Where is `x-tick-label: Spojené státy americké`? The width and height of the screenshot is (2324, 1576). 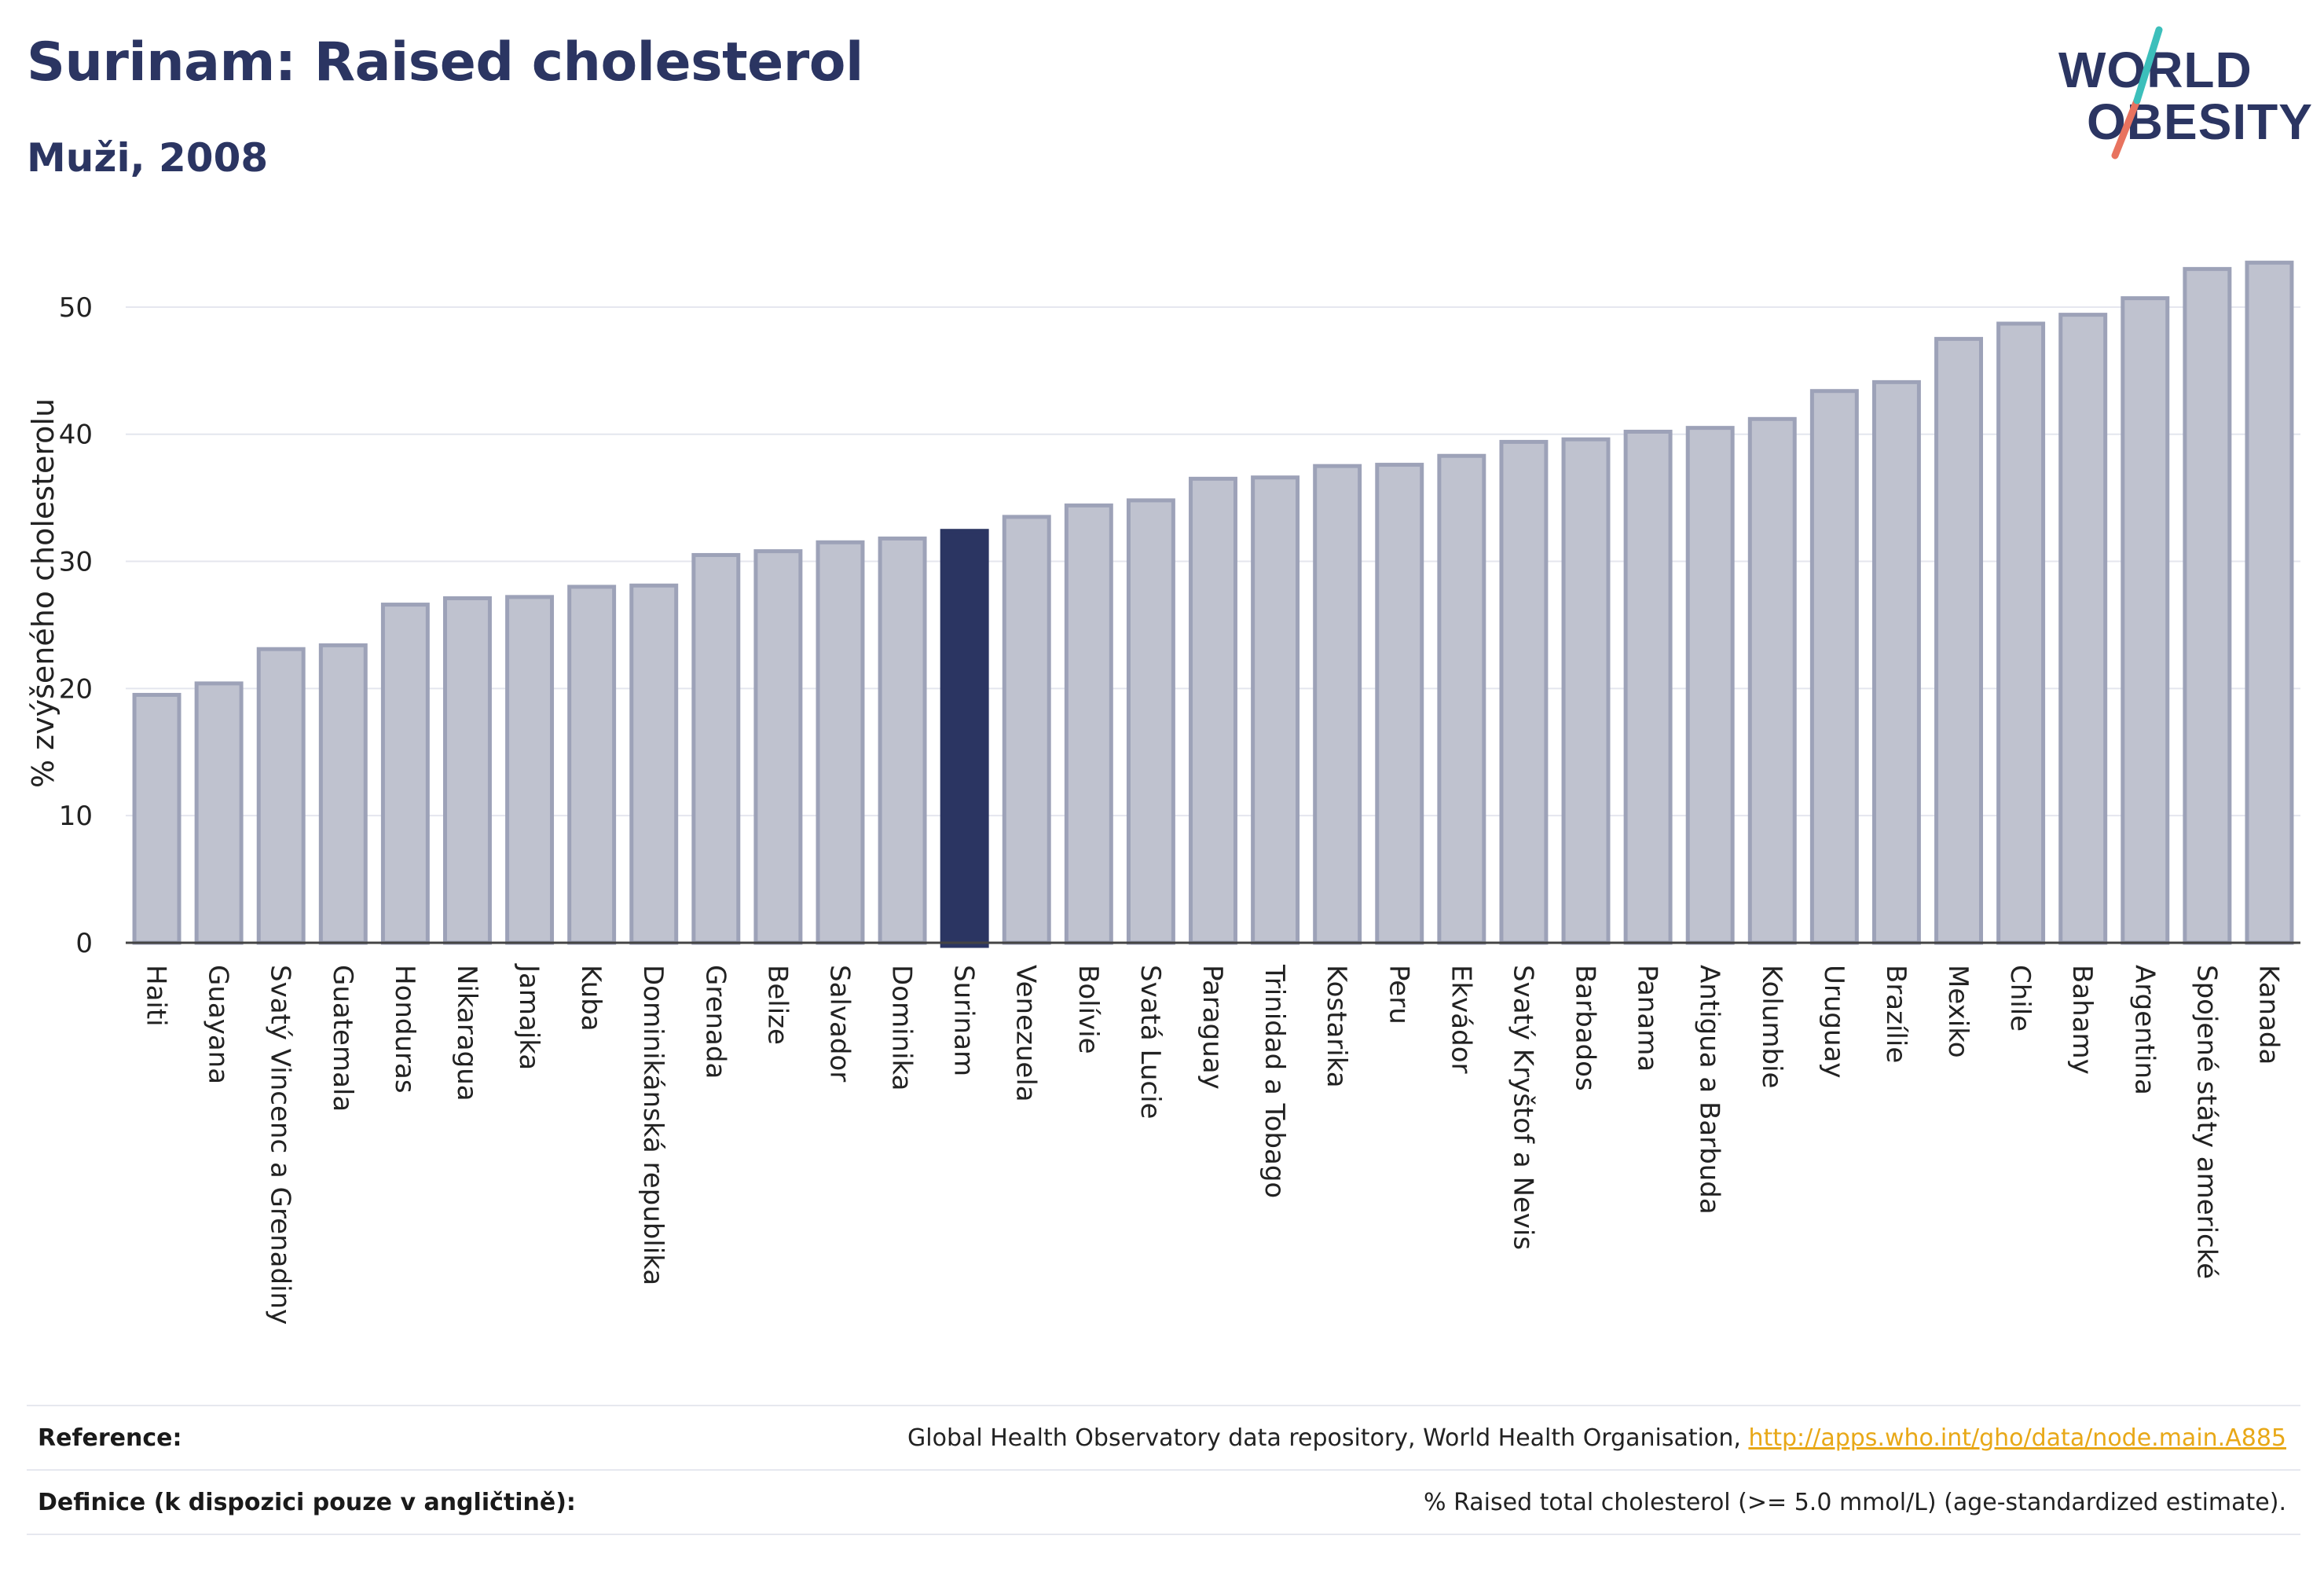
x-tick-label: Spojené státy americké is located at coordinates (2206, 1122).